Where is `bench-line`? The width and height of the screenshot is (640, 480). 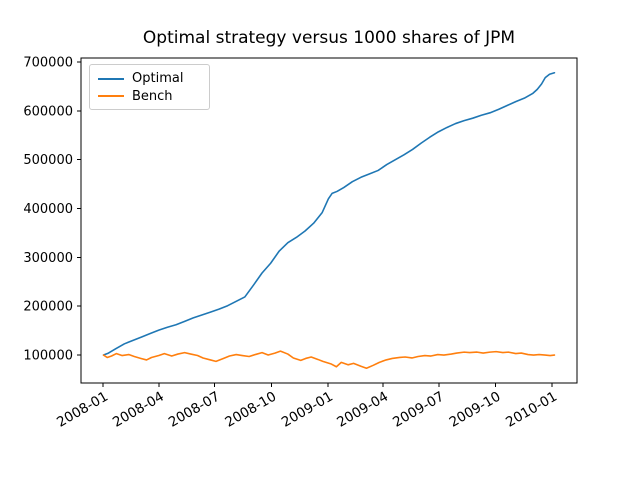 bench-line is located at coordinates (329, 360).